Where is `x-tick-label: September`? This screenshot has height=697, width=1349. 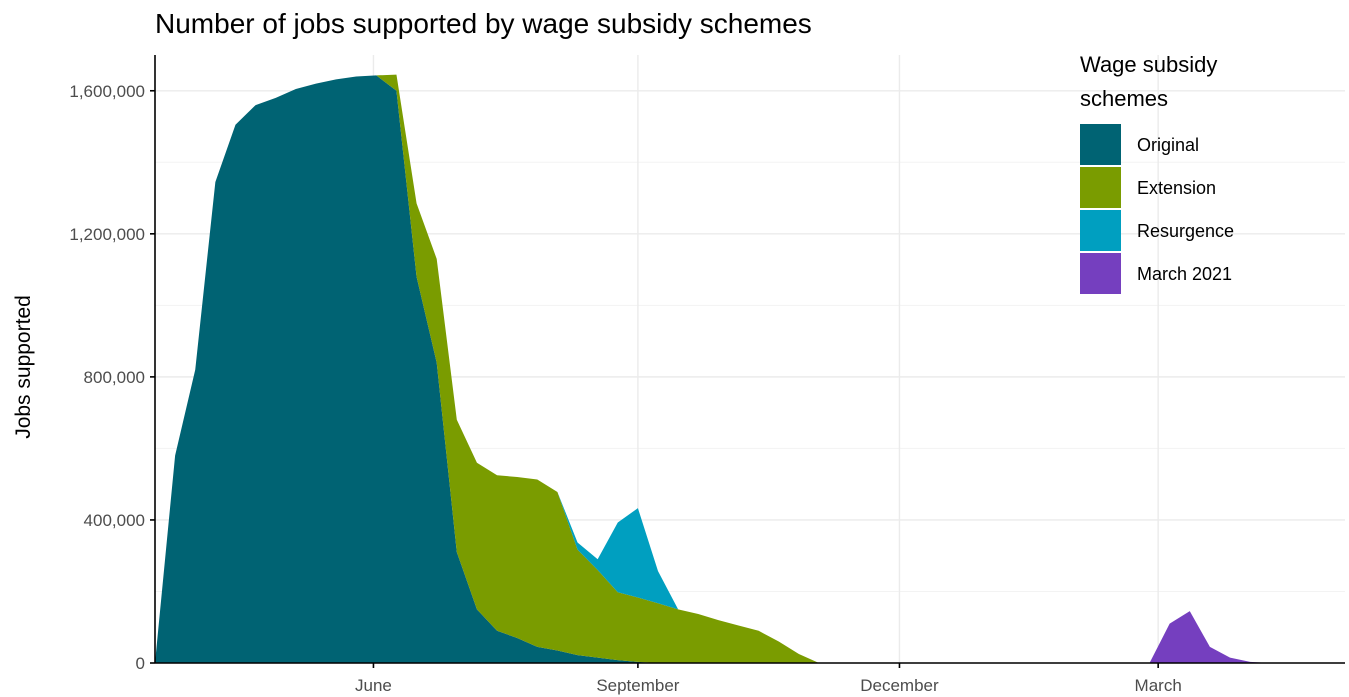
x-tick-label: September is located at coordinates (637, 685).